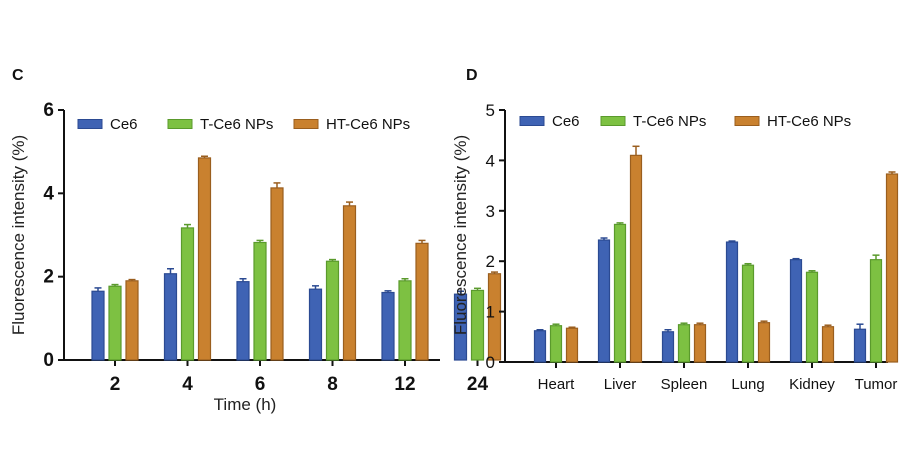  I want to click on x-tick-label: Heart, so click(557, 384).